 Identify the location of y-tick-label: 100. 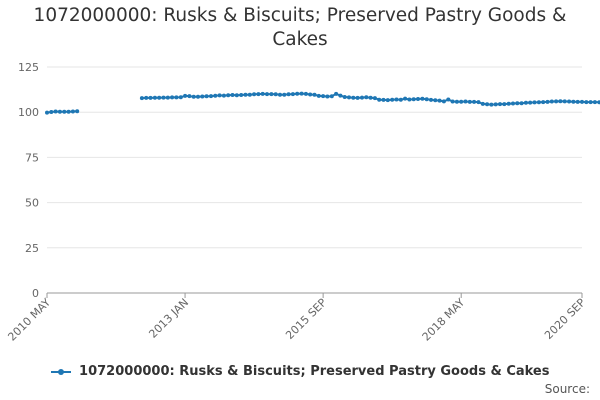
(28, 112).